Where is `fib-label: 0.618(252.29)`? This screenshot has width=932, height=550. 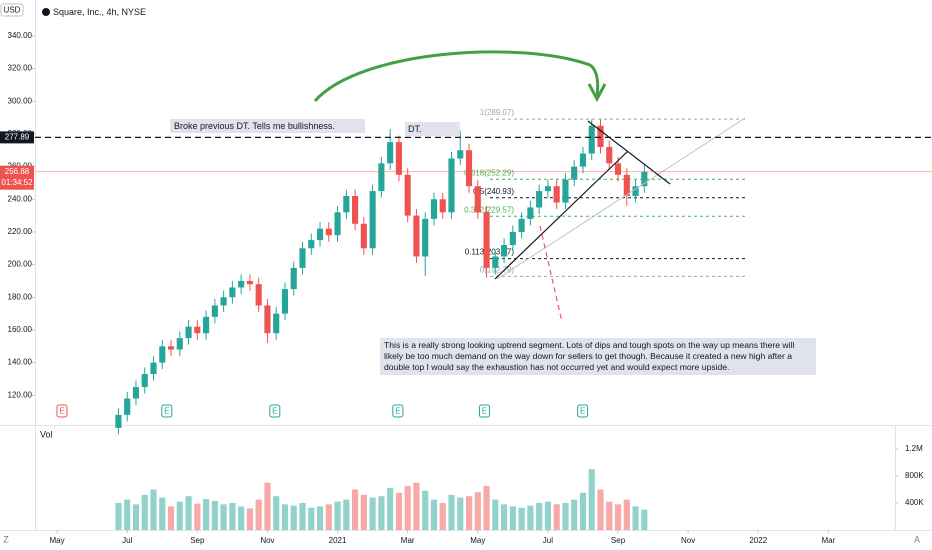
fib-label: 0.618(252.29) is located at coordinates (489, 172).